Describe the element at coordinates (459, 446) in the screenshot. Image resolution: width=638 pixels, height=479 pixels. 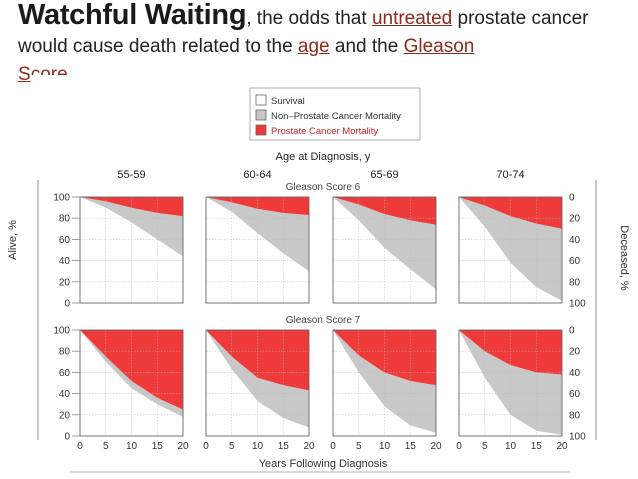
I see `x-tick-c4-0: 0` at that location.